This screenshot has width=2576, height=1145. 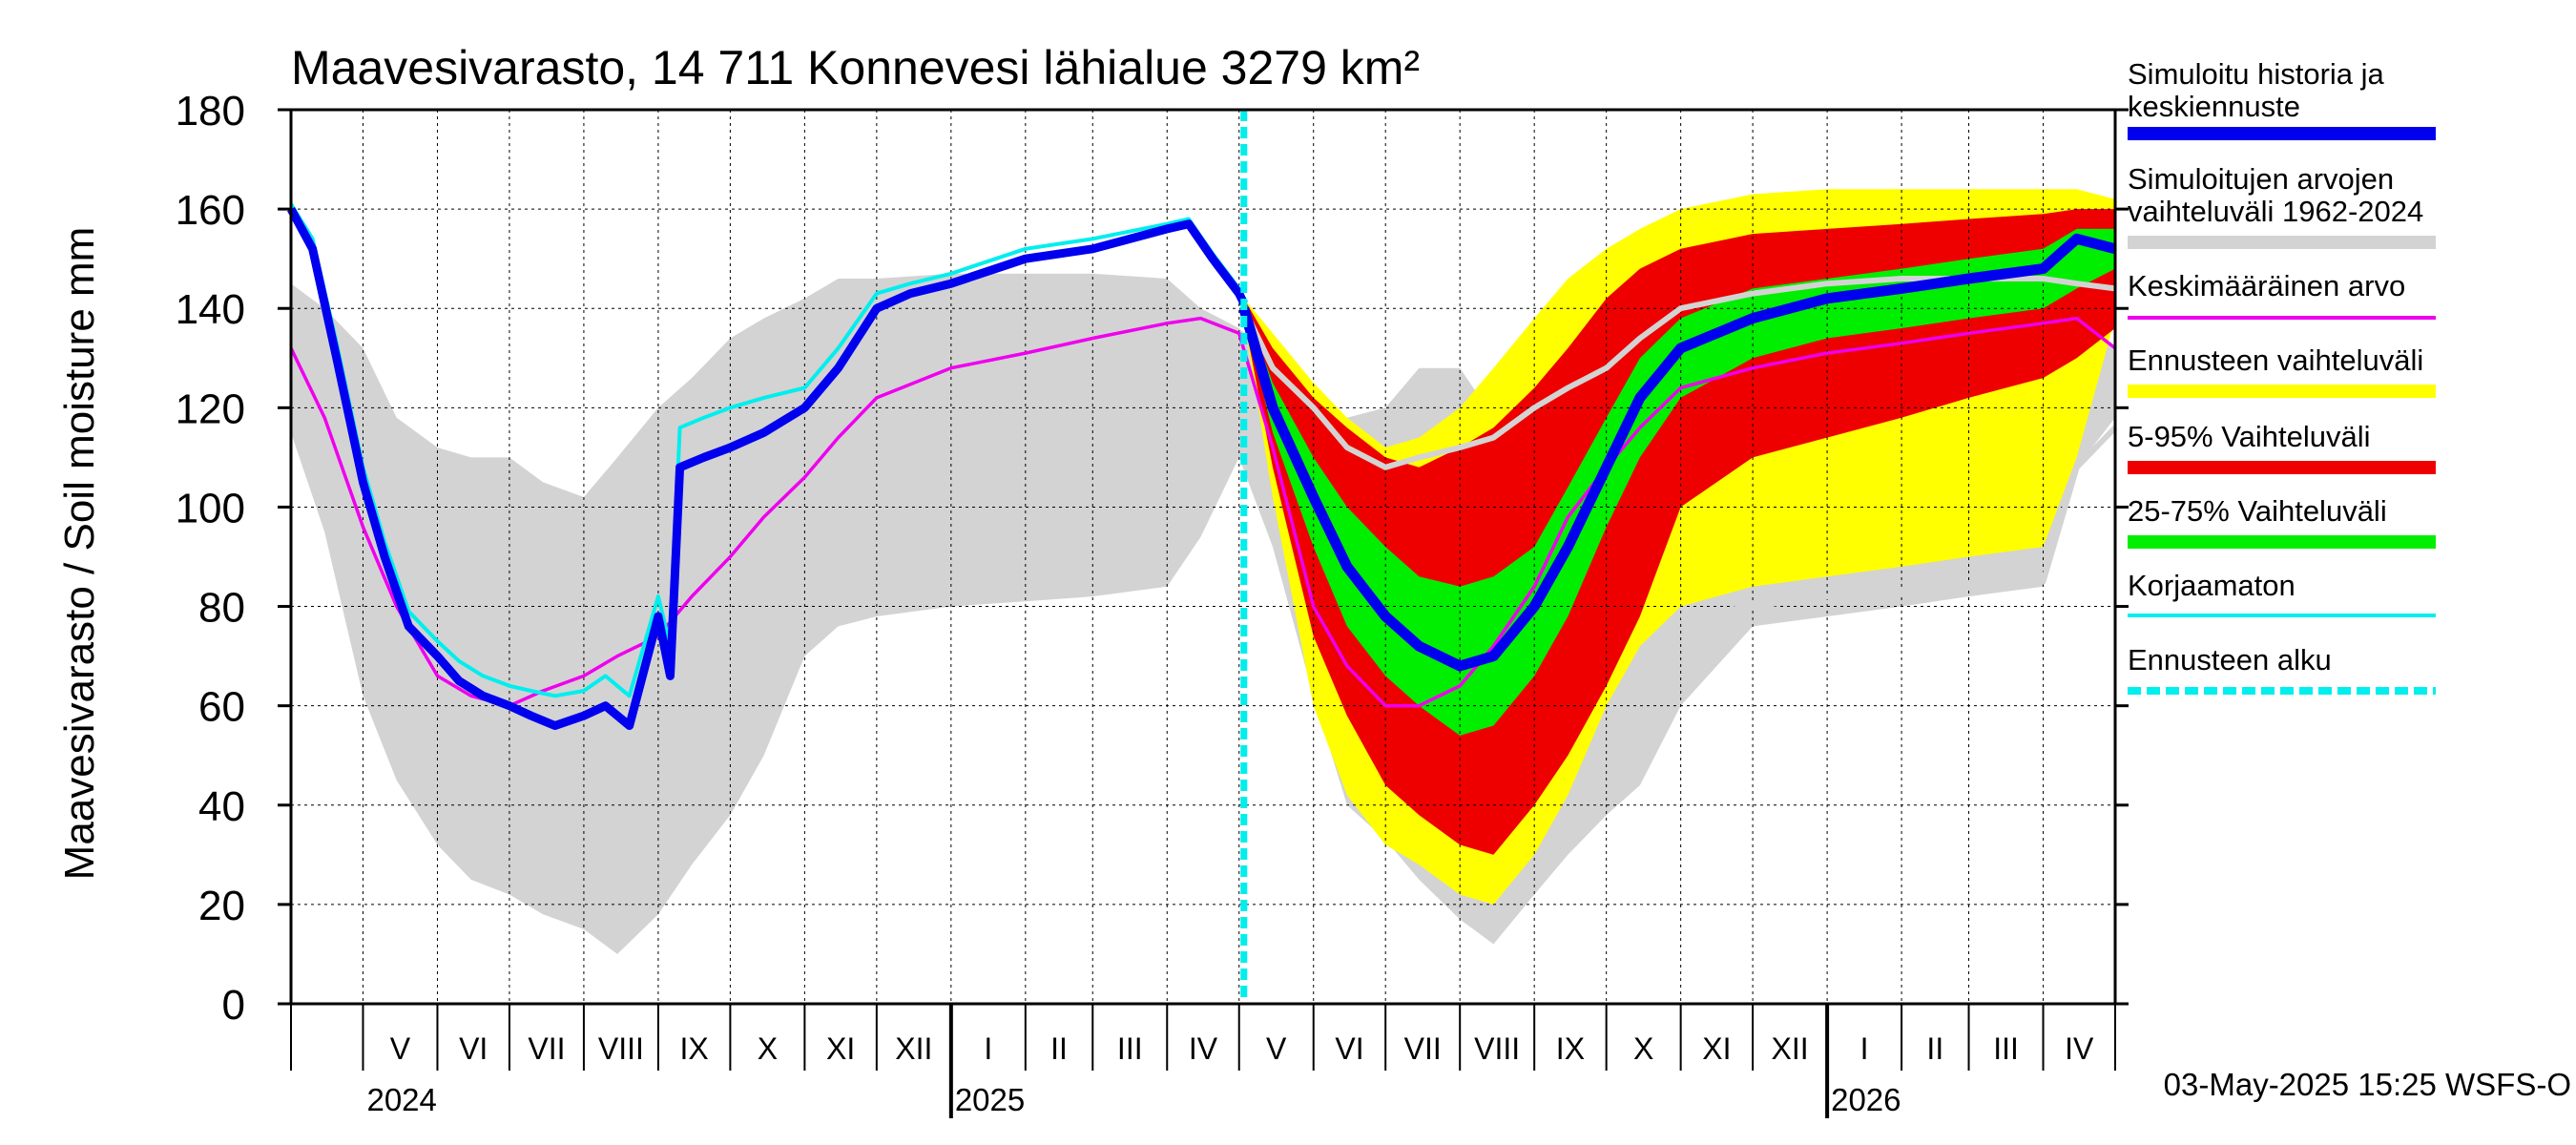 I want to click on y-tick-label: 160, so click(x=210, y=211).